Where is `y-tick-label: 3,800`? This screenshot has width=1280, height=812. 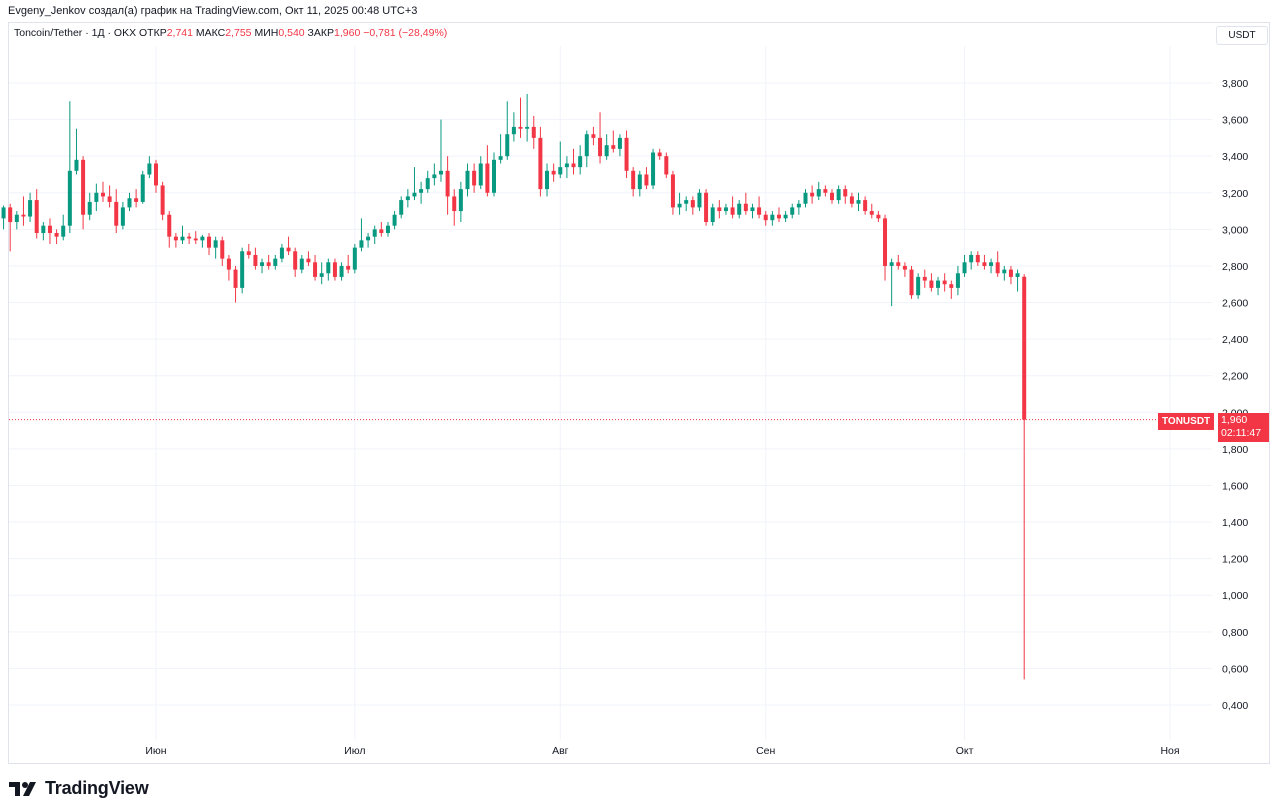 y-tick-label: 3,800 is located at coordinates (1235, 84).